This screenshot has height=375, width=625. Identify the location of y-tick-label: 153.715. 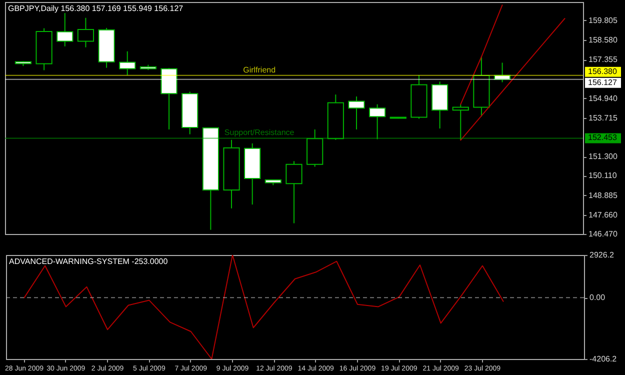
(603, 118).